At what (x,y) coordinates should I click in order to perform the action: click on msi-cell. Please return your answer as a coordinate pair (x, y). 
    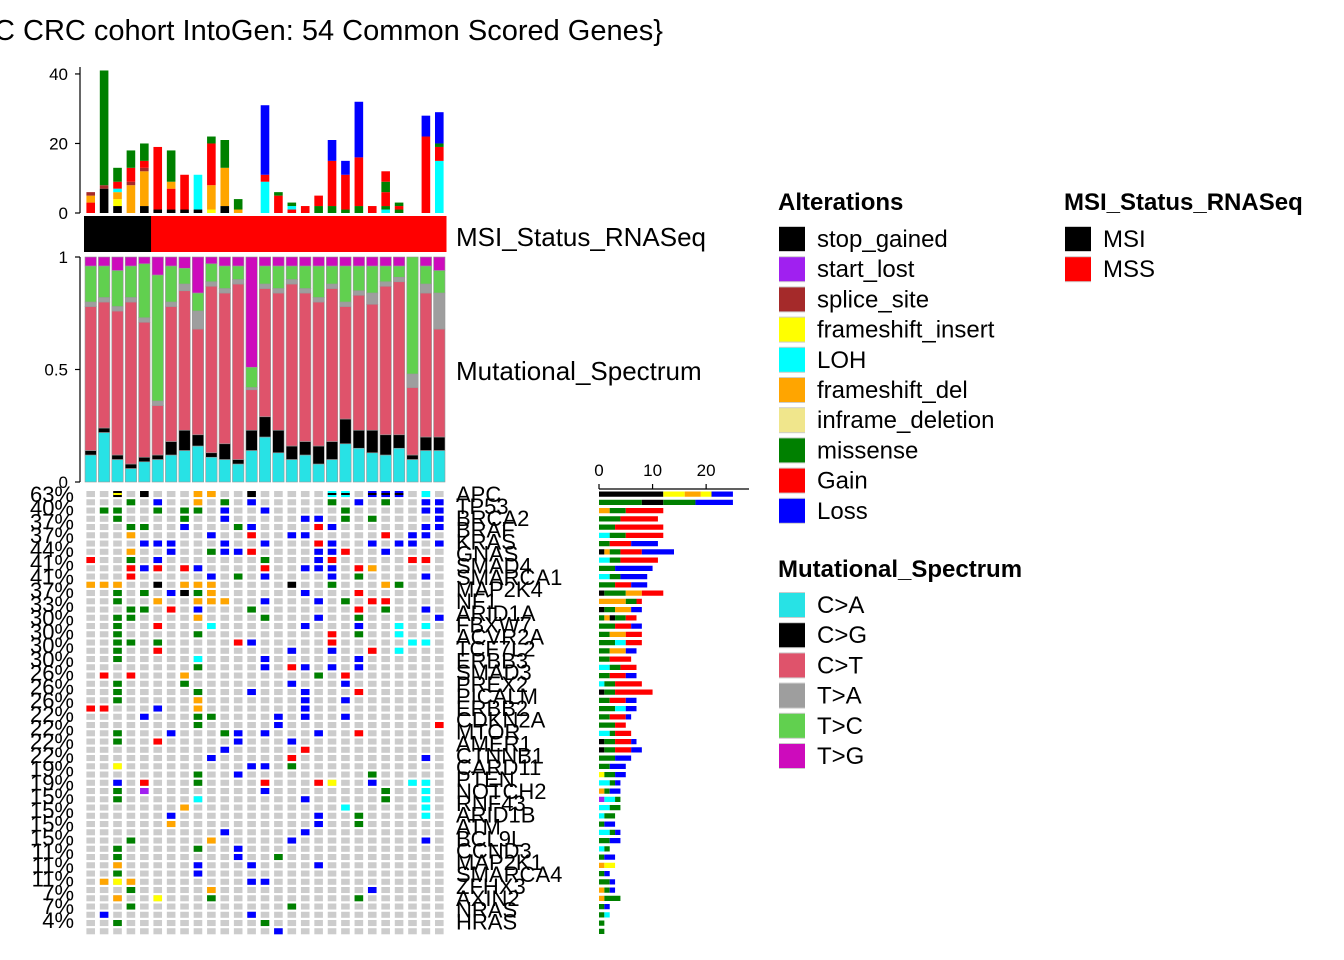
    Looking at the image, I should click on (278, 234).